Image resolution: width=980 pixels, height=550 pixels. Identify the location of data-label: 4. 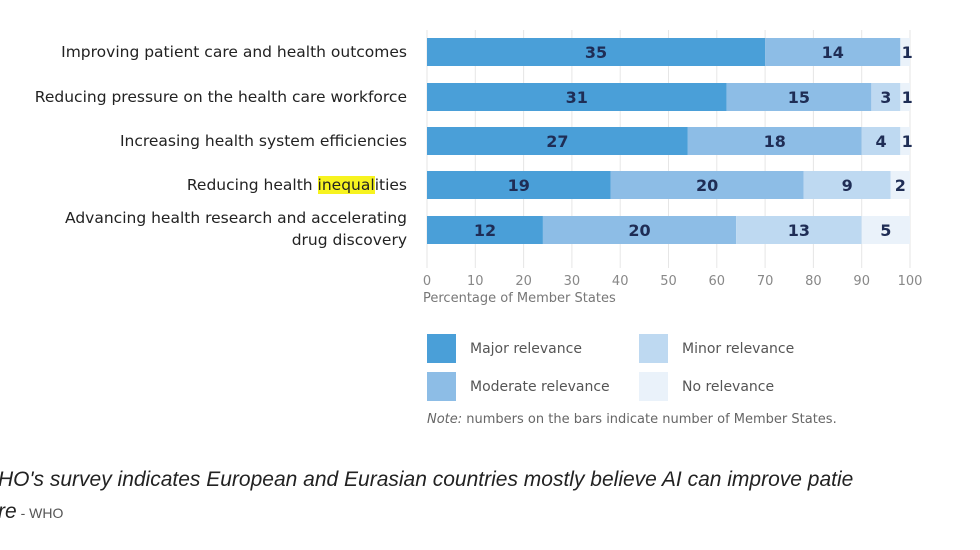
(880, 141).